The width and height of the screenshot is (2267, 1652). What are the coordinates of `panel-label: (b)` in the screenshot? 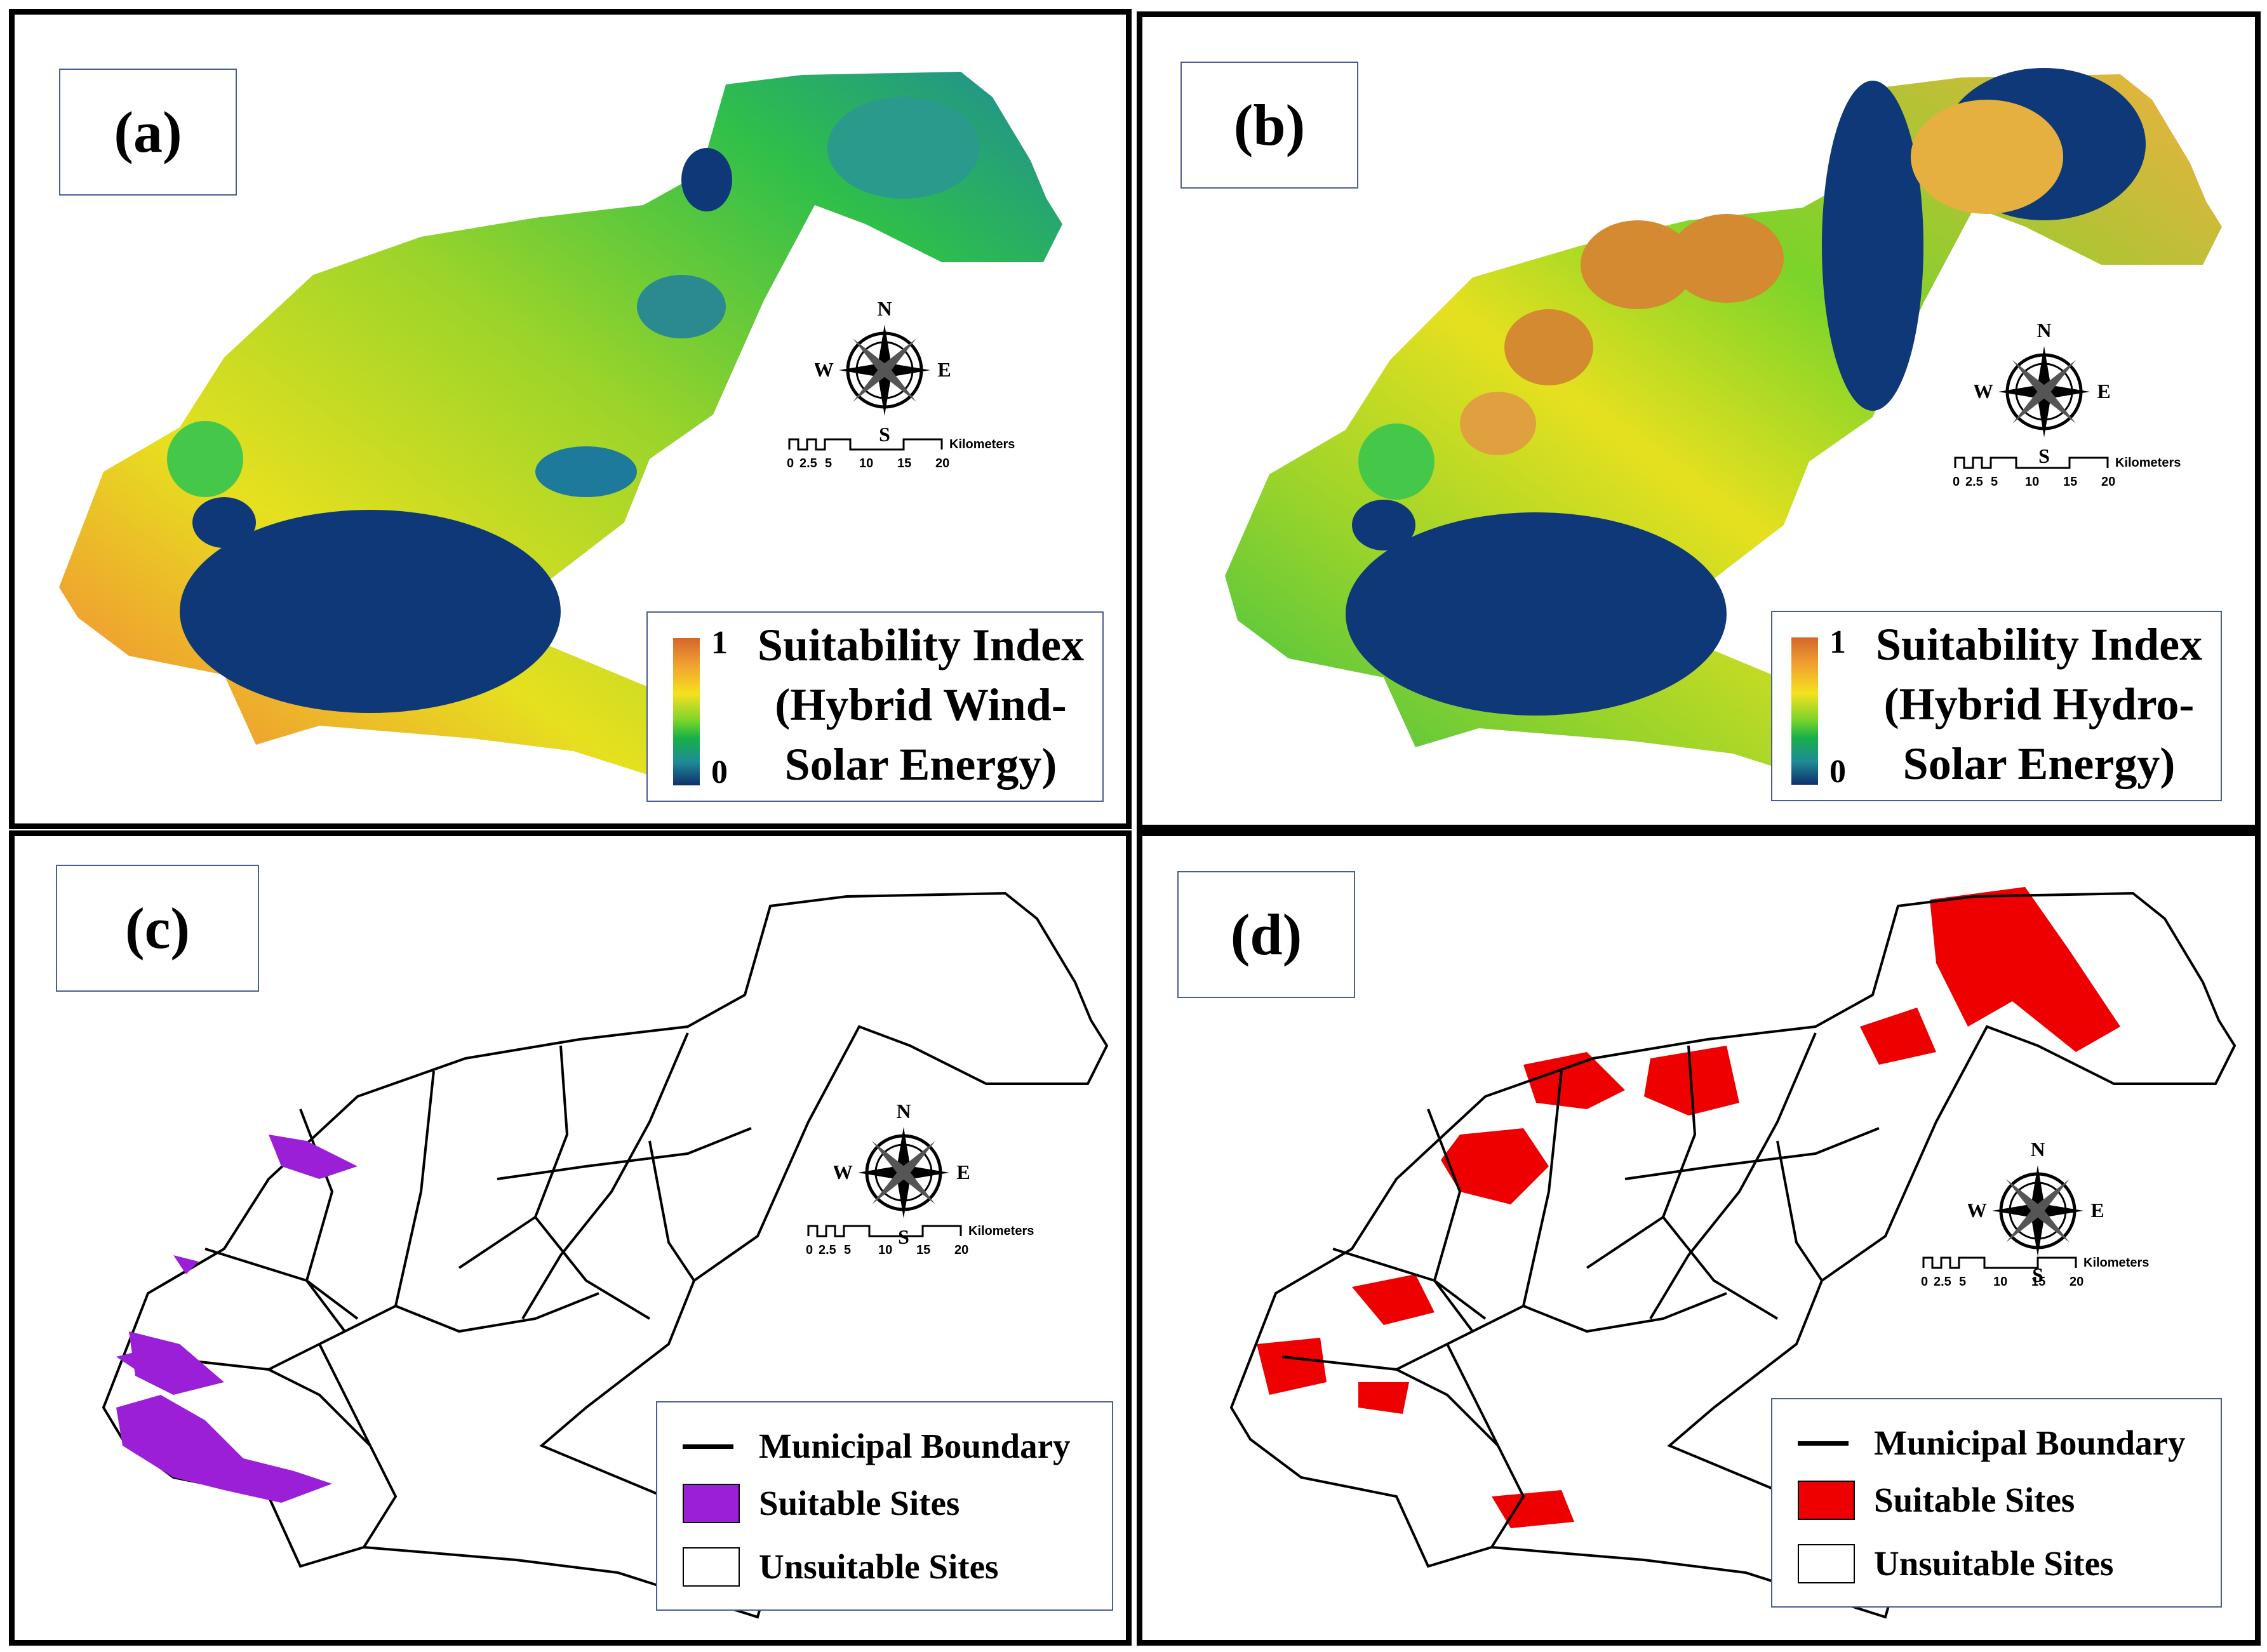 It's located at (1269, 125).